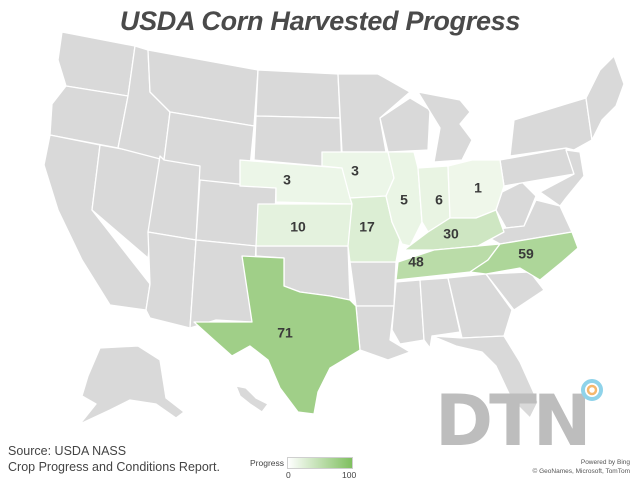  I want to click on label-kentucky: 30, so click(451, 234).